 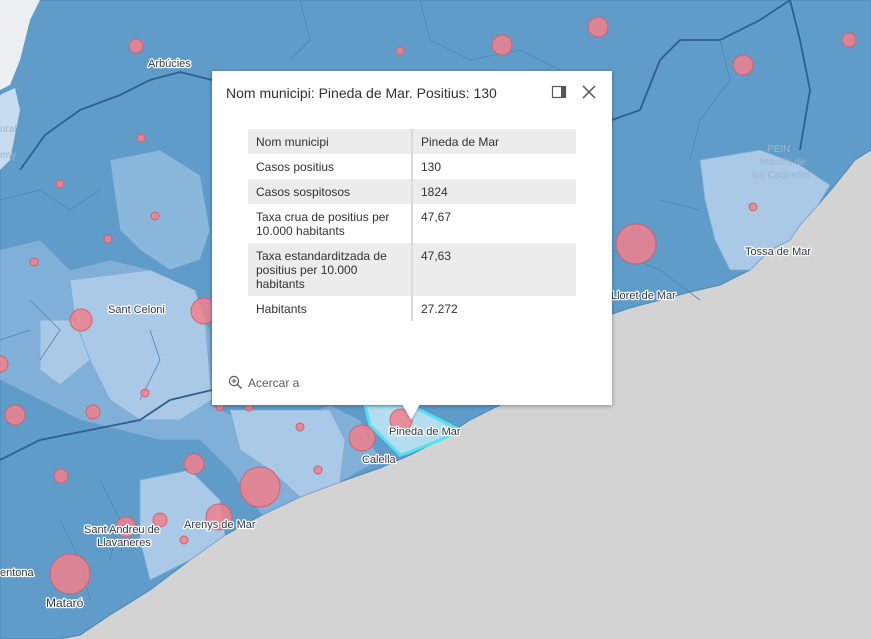 I want to click on label-tossa: Tossa de Mar, so click(x=778, y=252).